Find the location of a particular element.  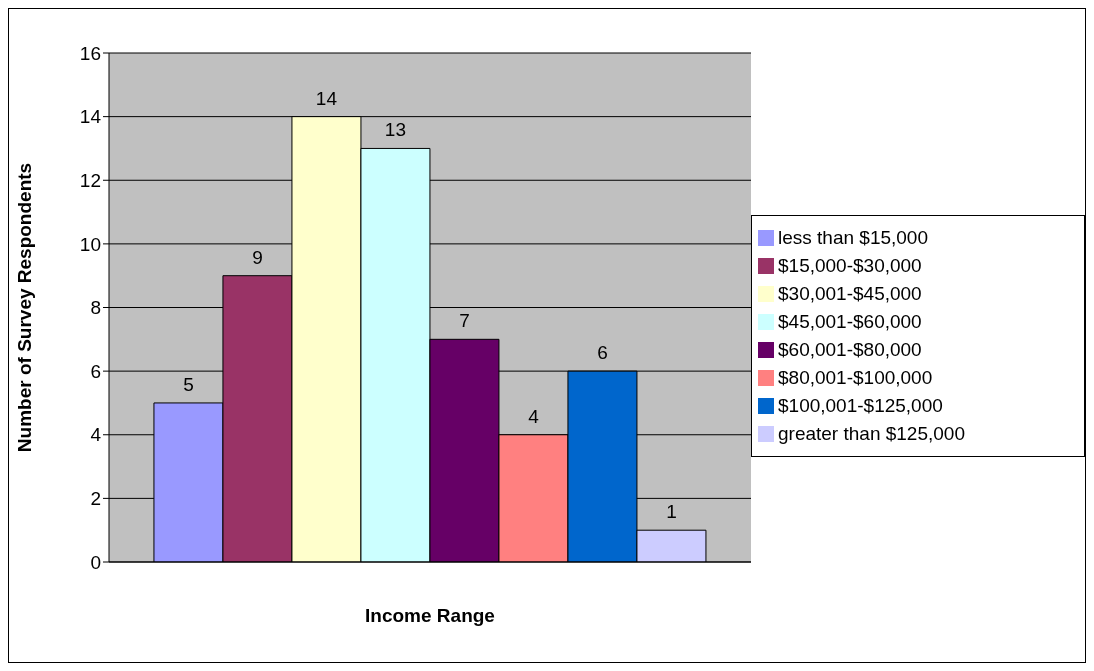

y-tick-label: 12 is located at coordinates (90, 180).